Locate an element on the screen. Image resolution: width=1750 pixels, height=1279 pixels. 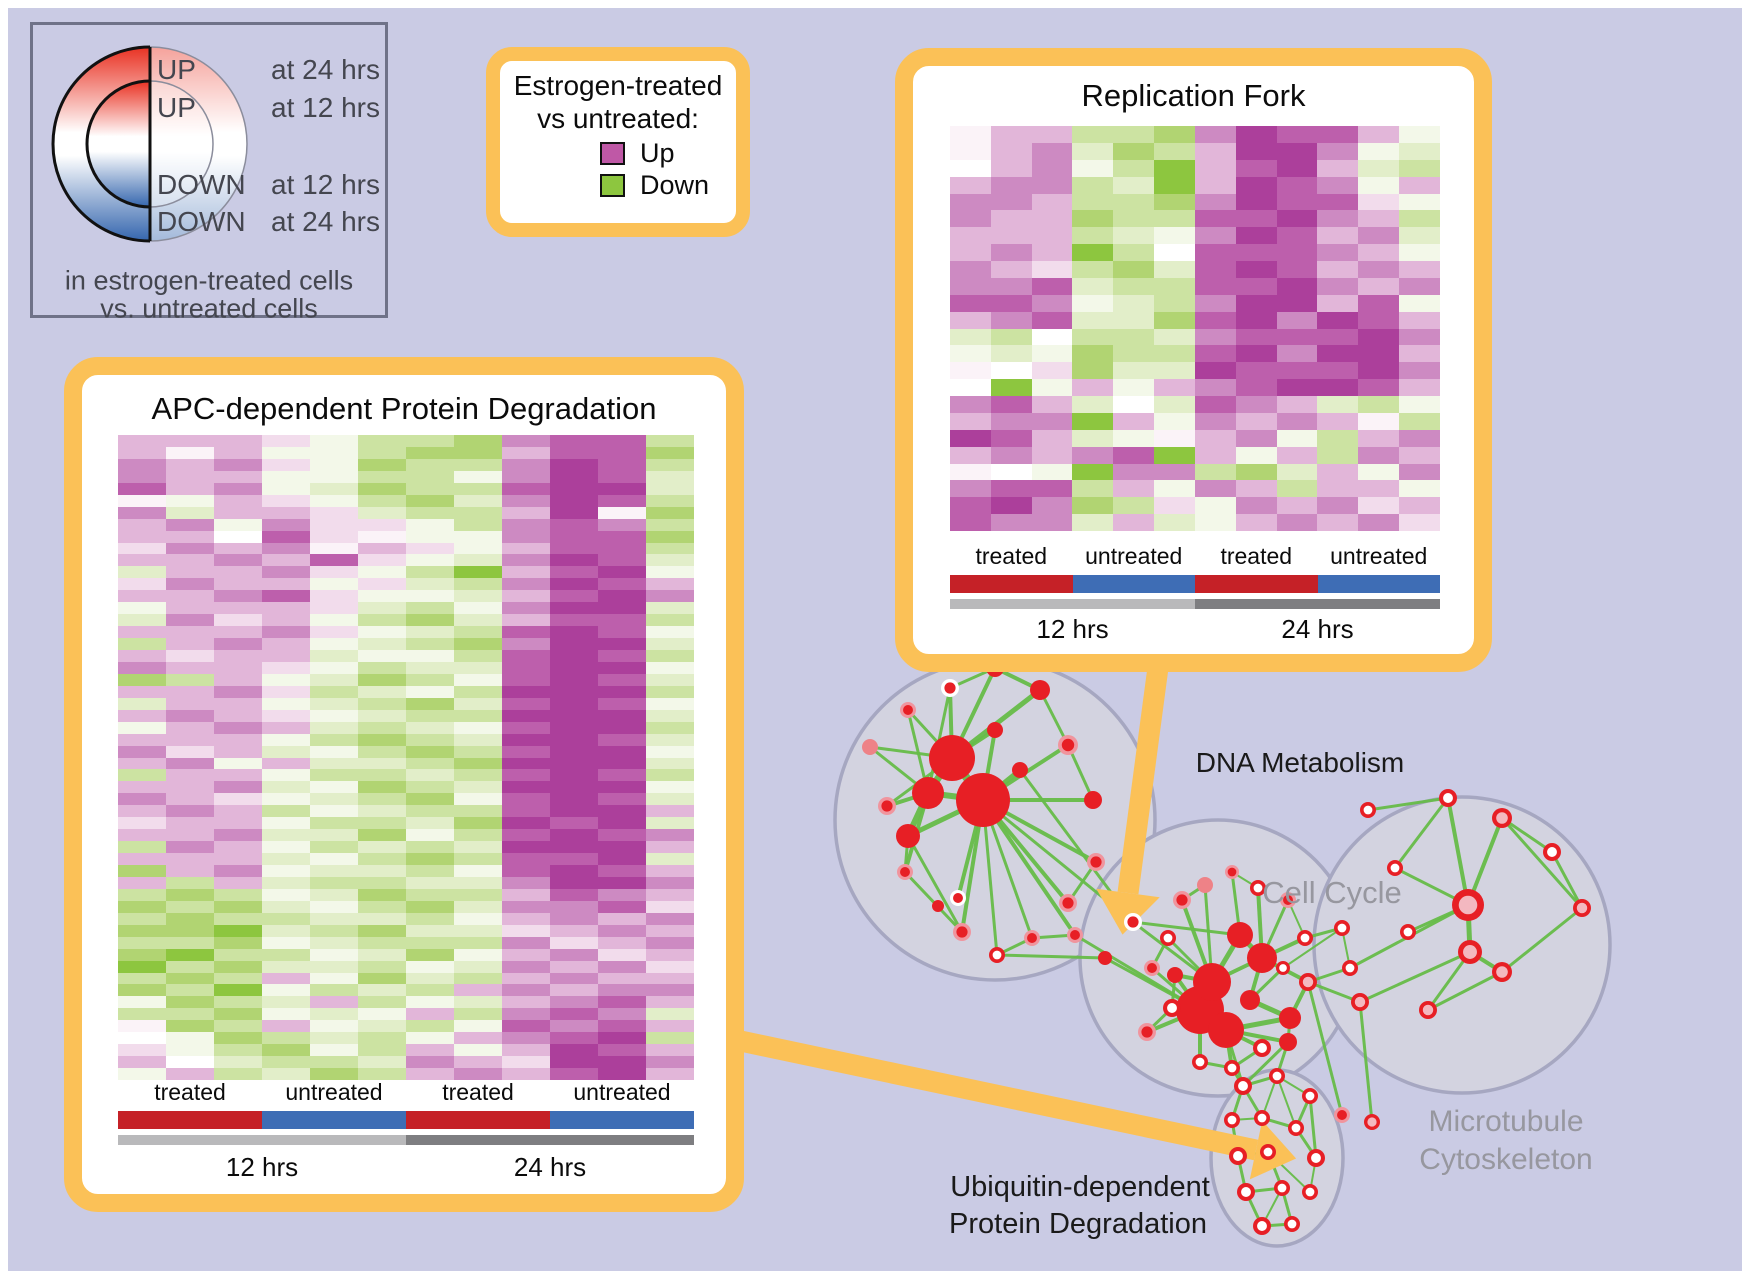
apc-panel-title: APC-dependent Protein Degradation is located at coordinates (404, 408).